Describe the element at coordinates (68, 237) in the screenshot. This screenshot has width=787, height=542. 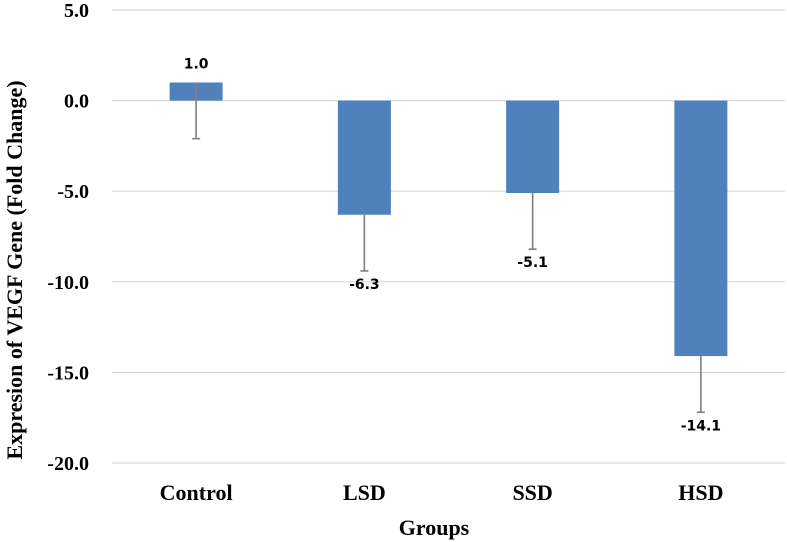
I see `y-axis-ticks: 5.0 0.0 -5.0 -10.0 -15.0 -20.0` at that location.